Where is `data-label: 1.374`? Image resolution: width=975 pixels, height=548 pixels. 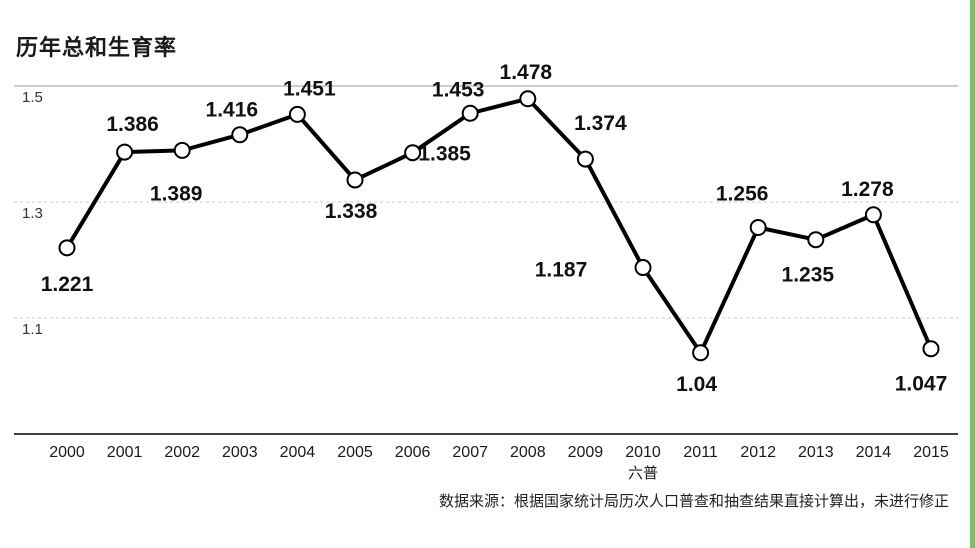 data-label: 1.374 is located at coordinates (600, 123).